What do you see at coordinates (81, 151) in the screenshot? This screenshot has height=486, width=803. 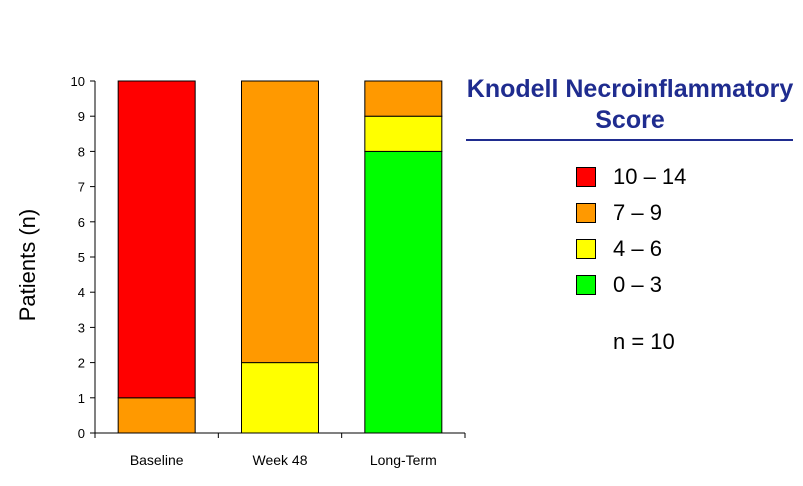 I see `y-tick-label: 8` at bounding box center [81, 151].